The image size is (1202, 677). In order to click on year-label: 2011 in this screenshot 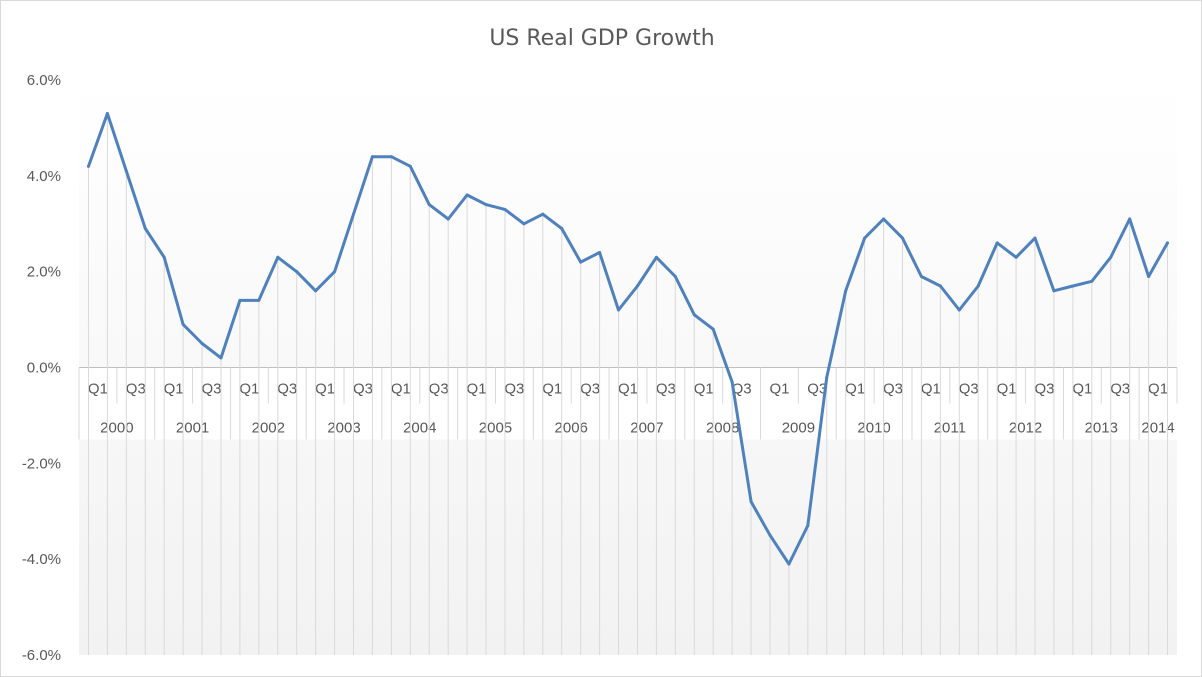, I will do `click(950, 428)`.